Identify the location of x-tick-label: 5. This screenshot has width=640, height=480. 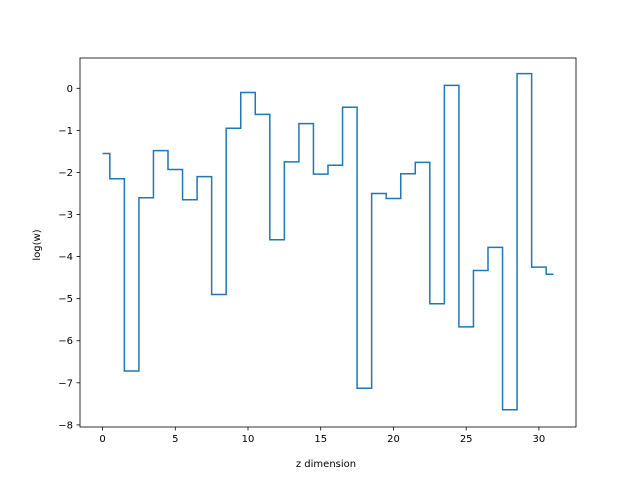
(175, 439).